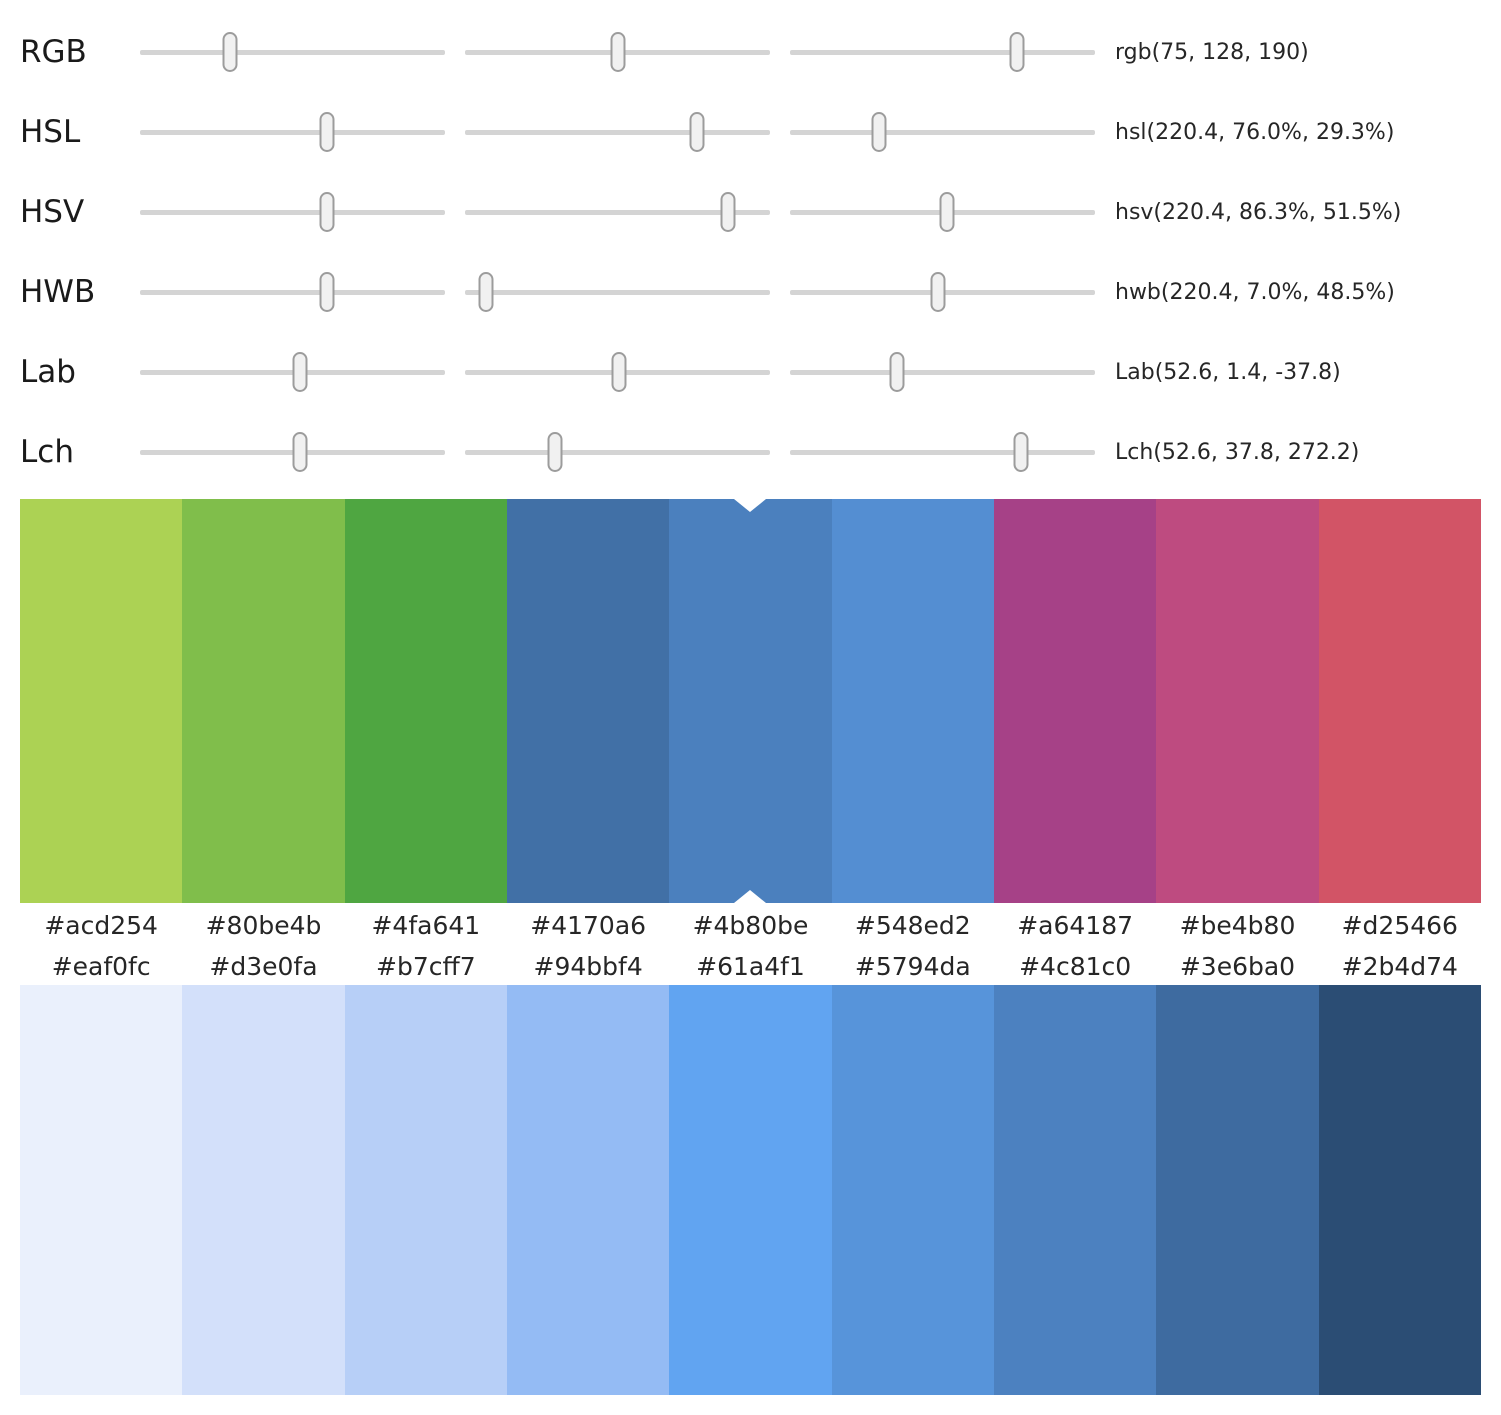  What do you see at coordinates (912, 1190) in the screenshot?
I see `swatch-5794da` at bounding box center [912, 1190].